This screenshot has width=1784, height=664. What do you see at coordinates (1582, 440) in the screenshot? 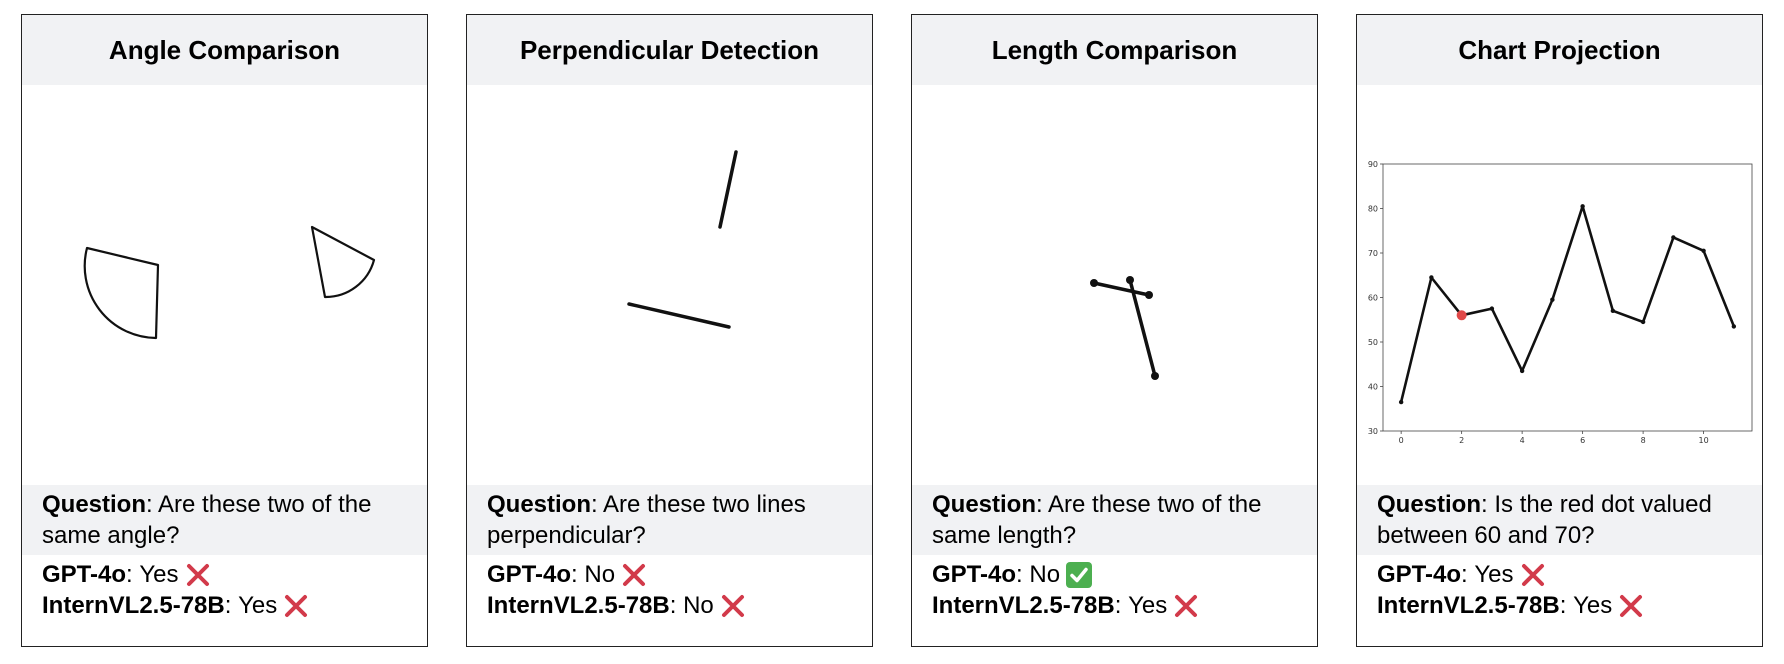
I see `x-tick-label: 6` at bounding box center [1582, 440].